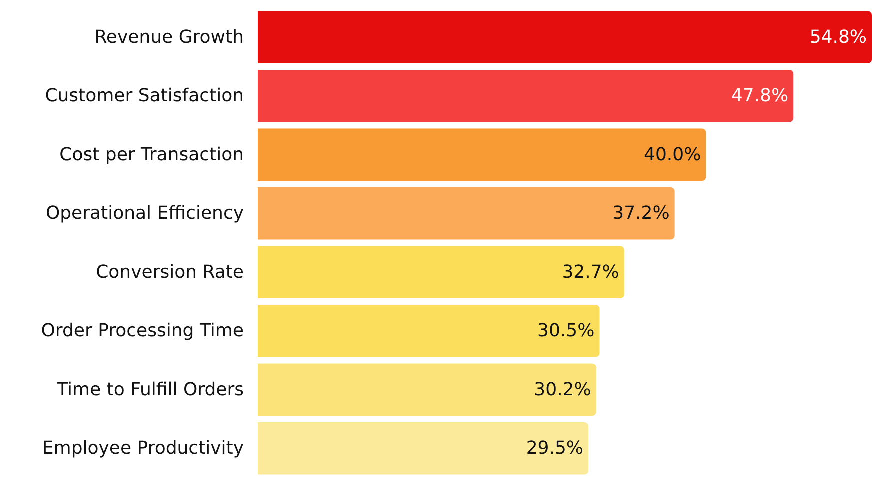 Image resolution: width=872 pixels, height=478 pixels. Describe the element at coordinates (152, 155) in the screenshot. I see `y-tick-label: Cost per Transaction` at that location.